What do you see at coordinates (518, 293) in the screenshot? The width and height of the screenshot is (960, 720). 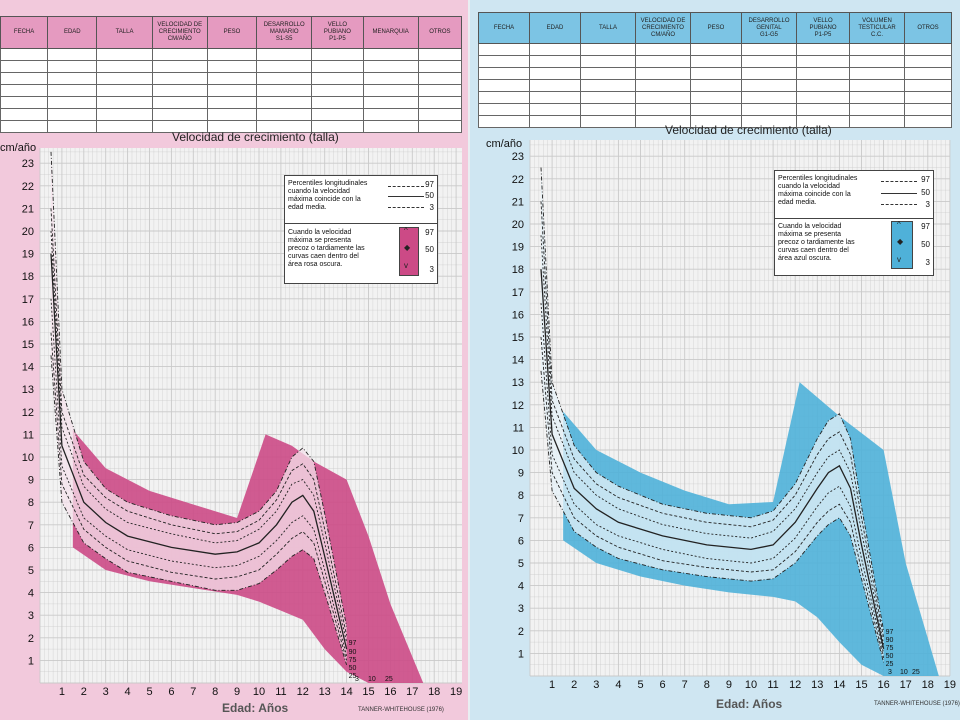 I see `right-y-tick: 17` at bounding box center [518, 293].